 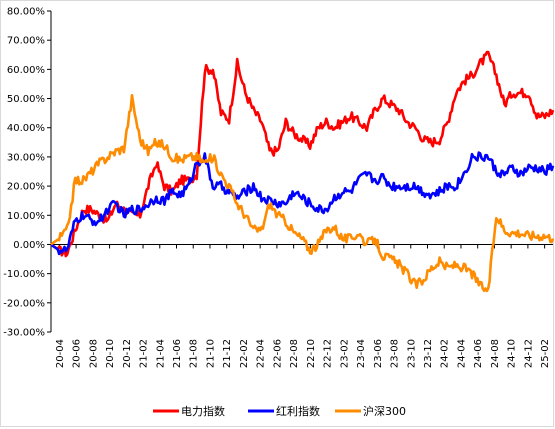 What do you see at coordinates (227, 353) in the screenshot?
I see `x-tick-label: 21-12` at bounding box center [227, 353].